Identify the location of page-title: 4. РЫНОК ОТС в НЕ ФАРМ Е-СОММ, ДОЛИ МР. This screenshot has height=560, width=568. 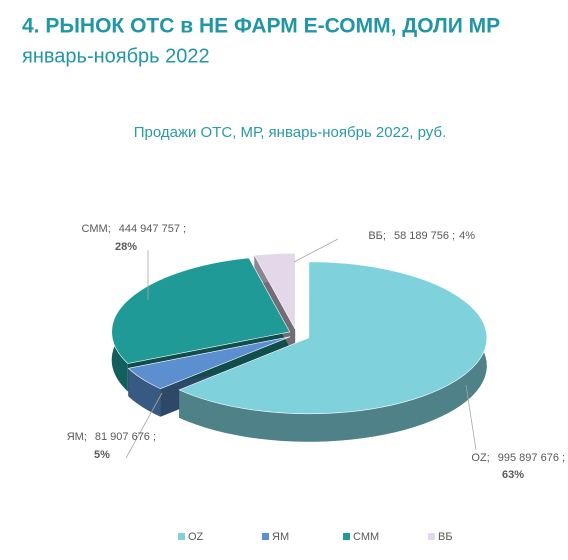
(261, 26).